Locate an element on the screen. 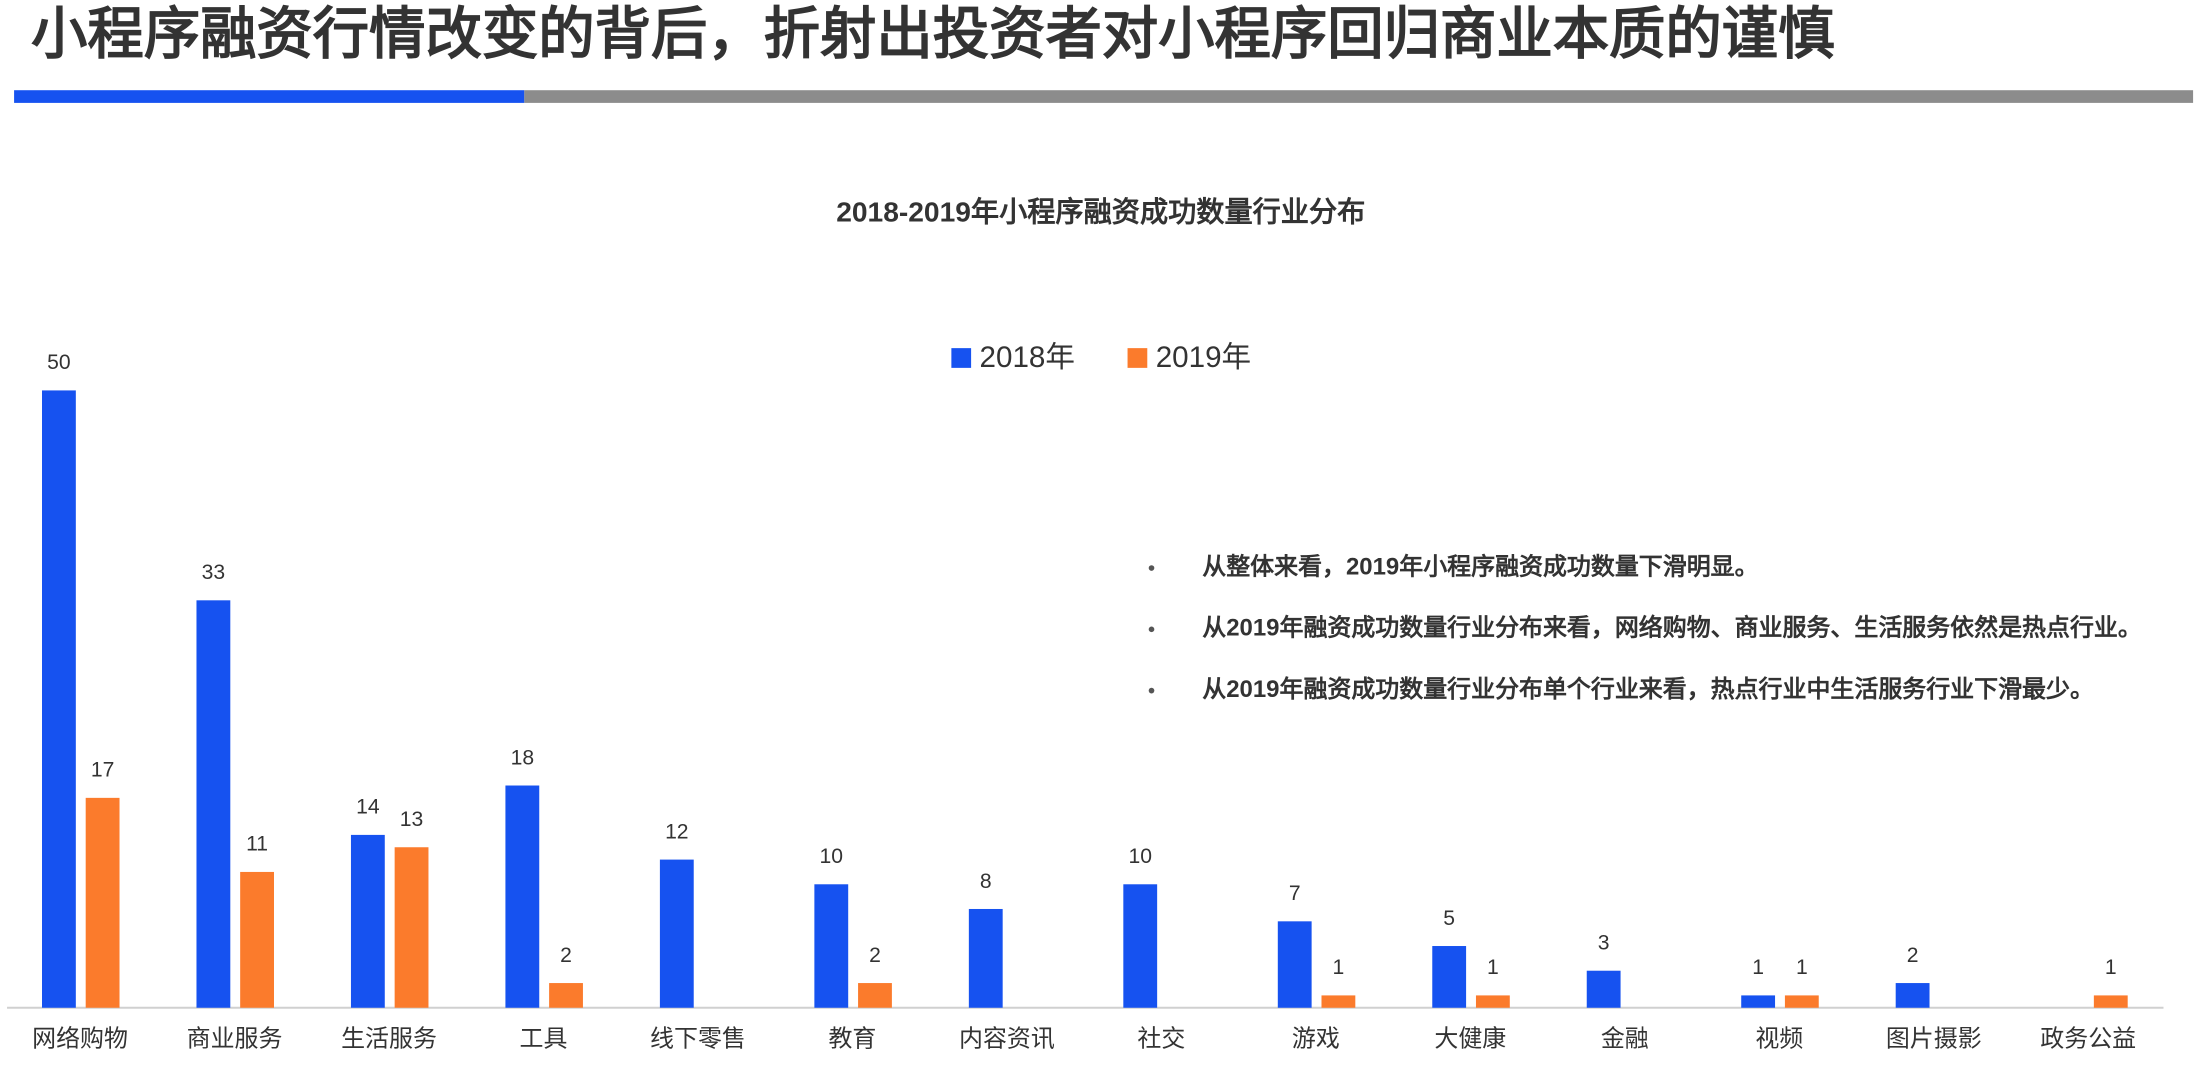 This screenshot has height=1074, width=2210. chart-title: 2018-2019年小程序融资成功数量行业分布 is located at coordinates (1100, 212).